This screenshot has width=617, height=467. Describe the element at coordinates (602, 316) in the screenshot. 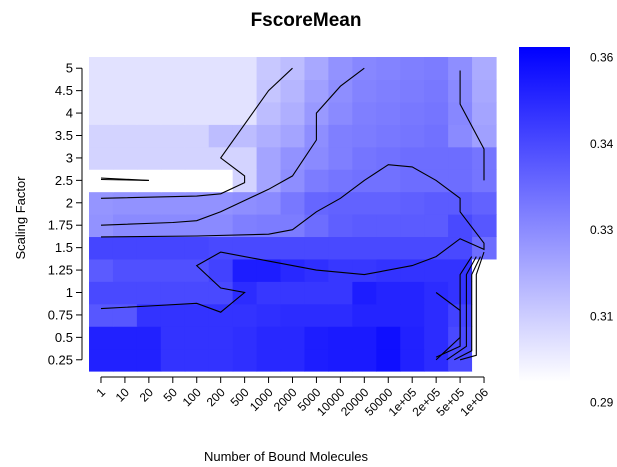

I see `colorbar-tick-label: 0.31` at that location.